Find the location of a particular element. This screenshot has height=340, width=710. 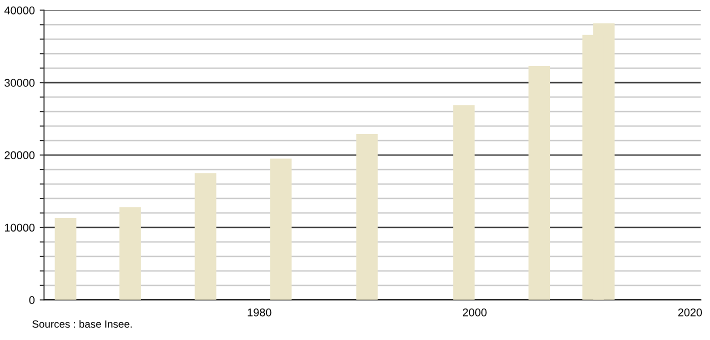

source-note: Sources : base Insee. is located at coordinates (82, 324).